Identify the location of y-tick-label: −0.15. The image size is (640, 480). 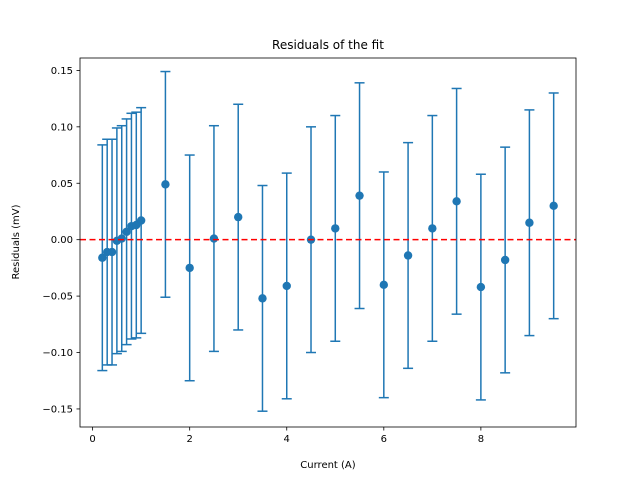
(57, 409).